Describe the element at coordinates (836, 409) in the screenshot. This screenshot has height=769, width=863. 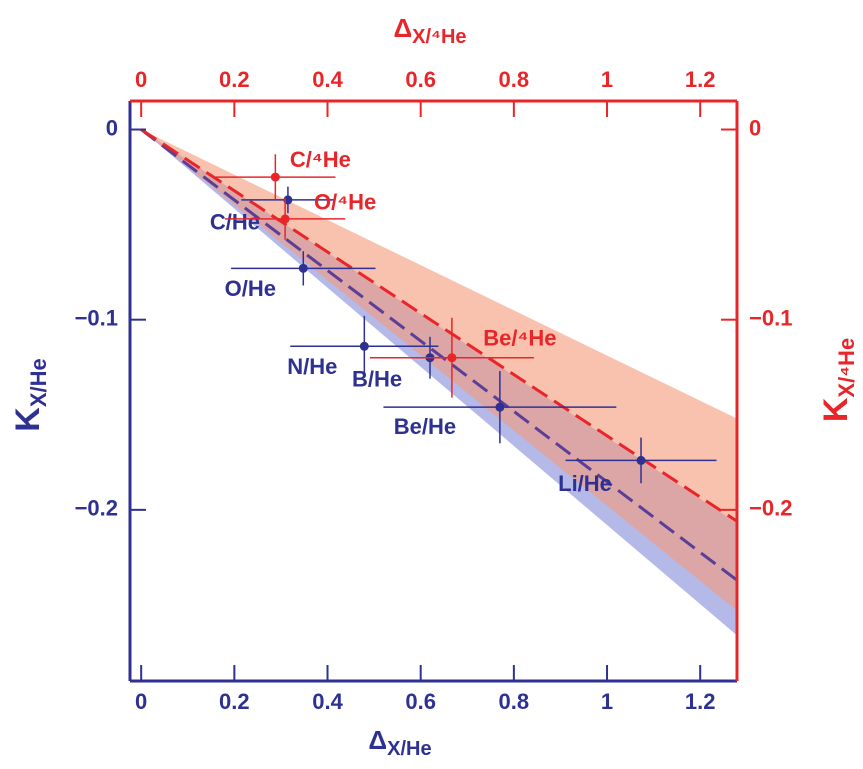
I see `y2-axis-title-main: K` at that location.